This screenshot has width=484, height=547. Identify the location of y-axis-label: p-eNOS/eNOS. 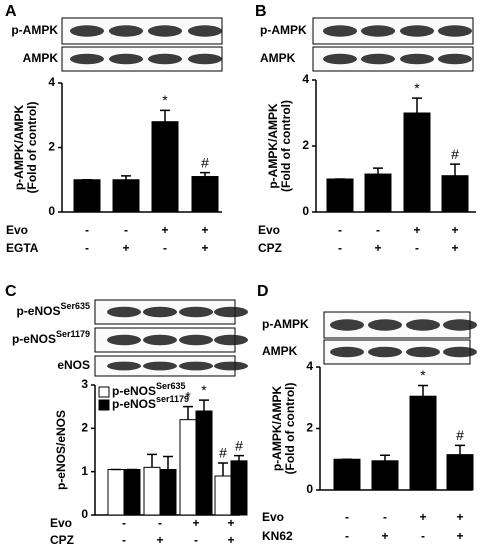
(61, 450).